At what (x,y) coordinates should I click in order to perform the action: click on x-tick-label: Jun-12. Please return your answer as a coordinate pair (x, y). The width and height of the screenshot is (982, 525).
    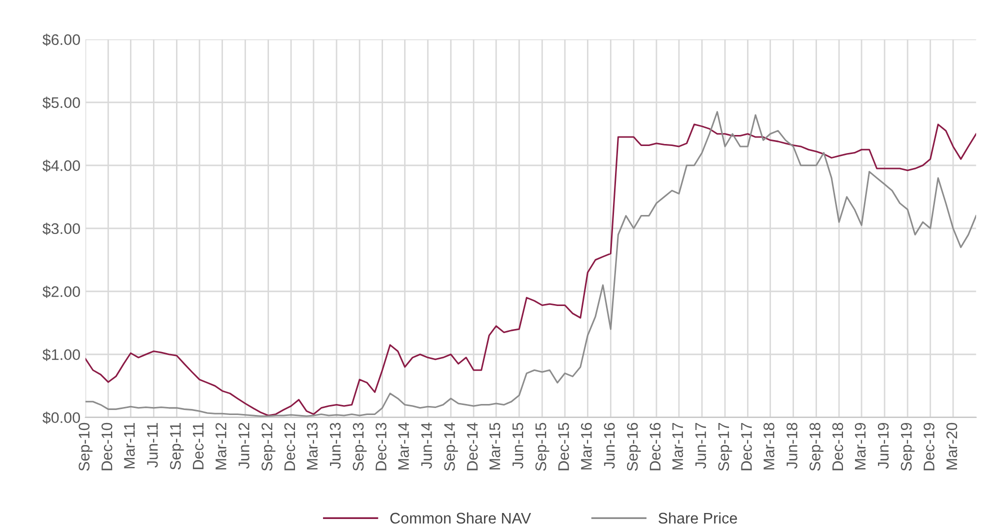
    Looking at the image, I should click on (244, 446).